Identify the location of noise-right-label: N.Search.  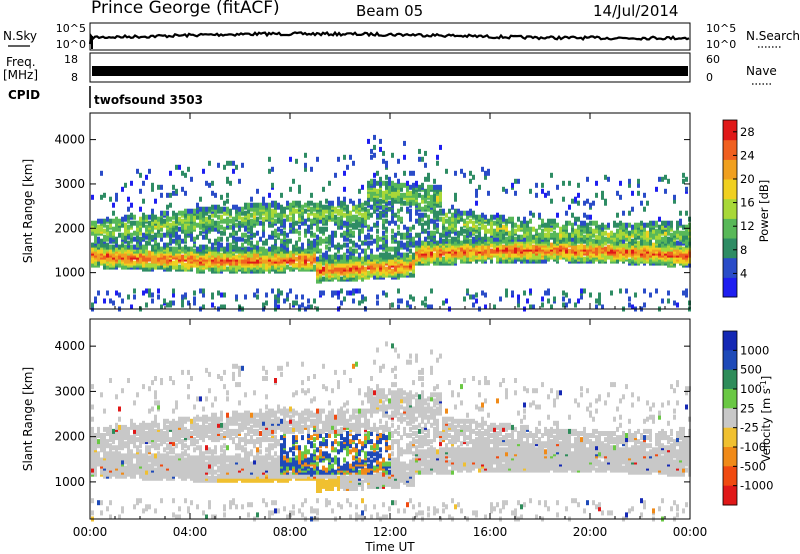
(773, 36).